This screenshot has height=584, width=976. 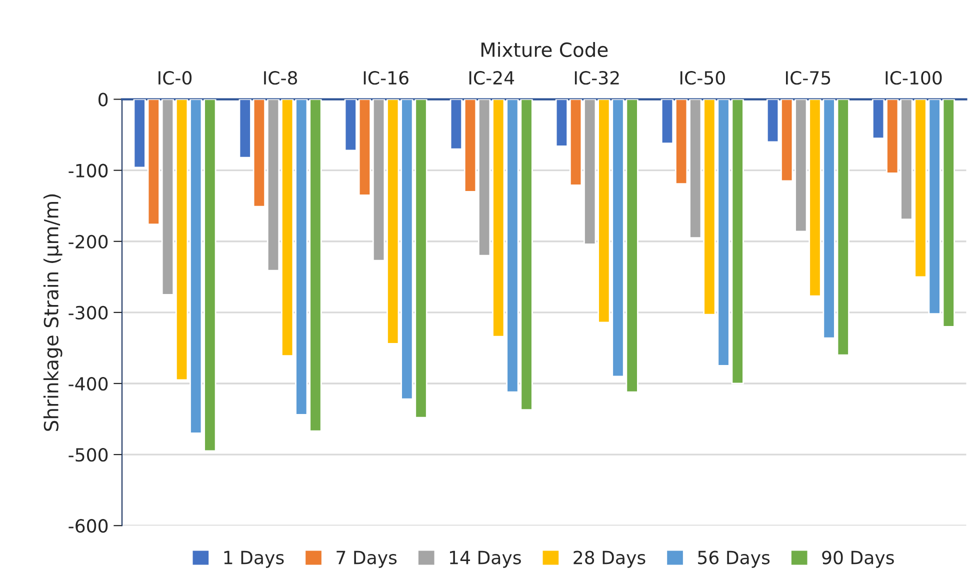 I want to click on x-tick-label: IC-0, so click(x=175, y=78).